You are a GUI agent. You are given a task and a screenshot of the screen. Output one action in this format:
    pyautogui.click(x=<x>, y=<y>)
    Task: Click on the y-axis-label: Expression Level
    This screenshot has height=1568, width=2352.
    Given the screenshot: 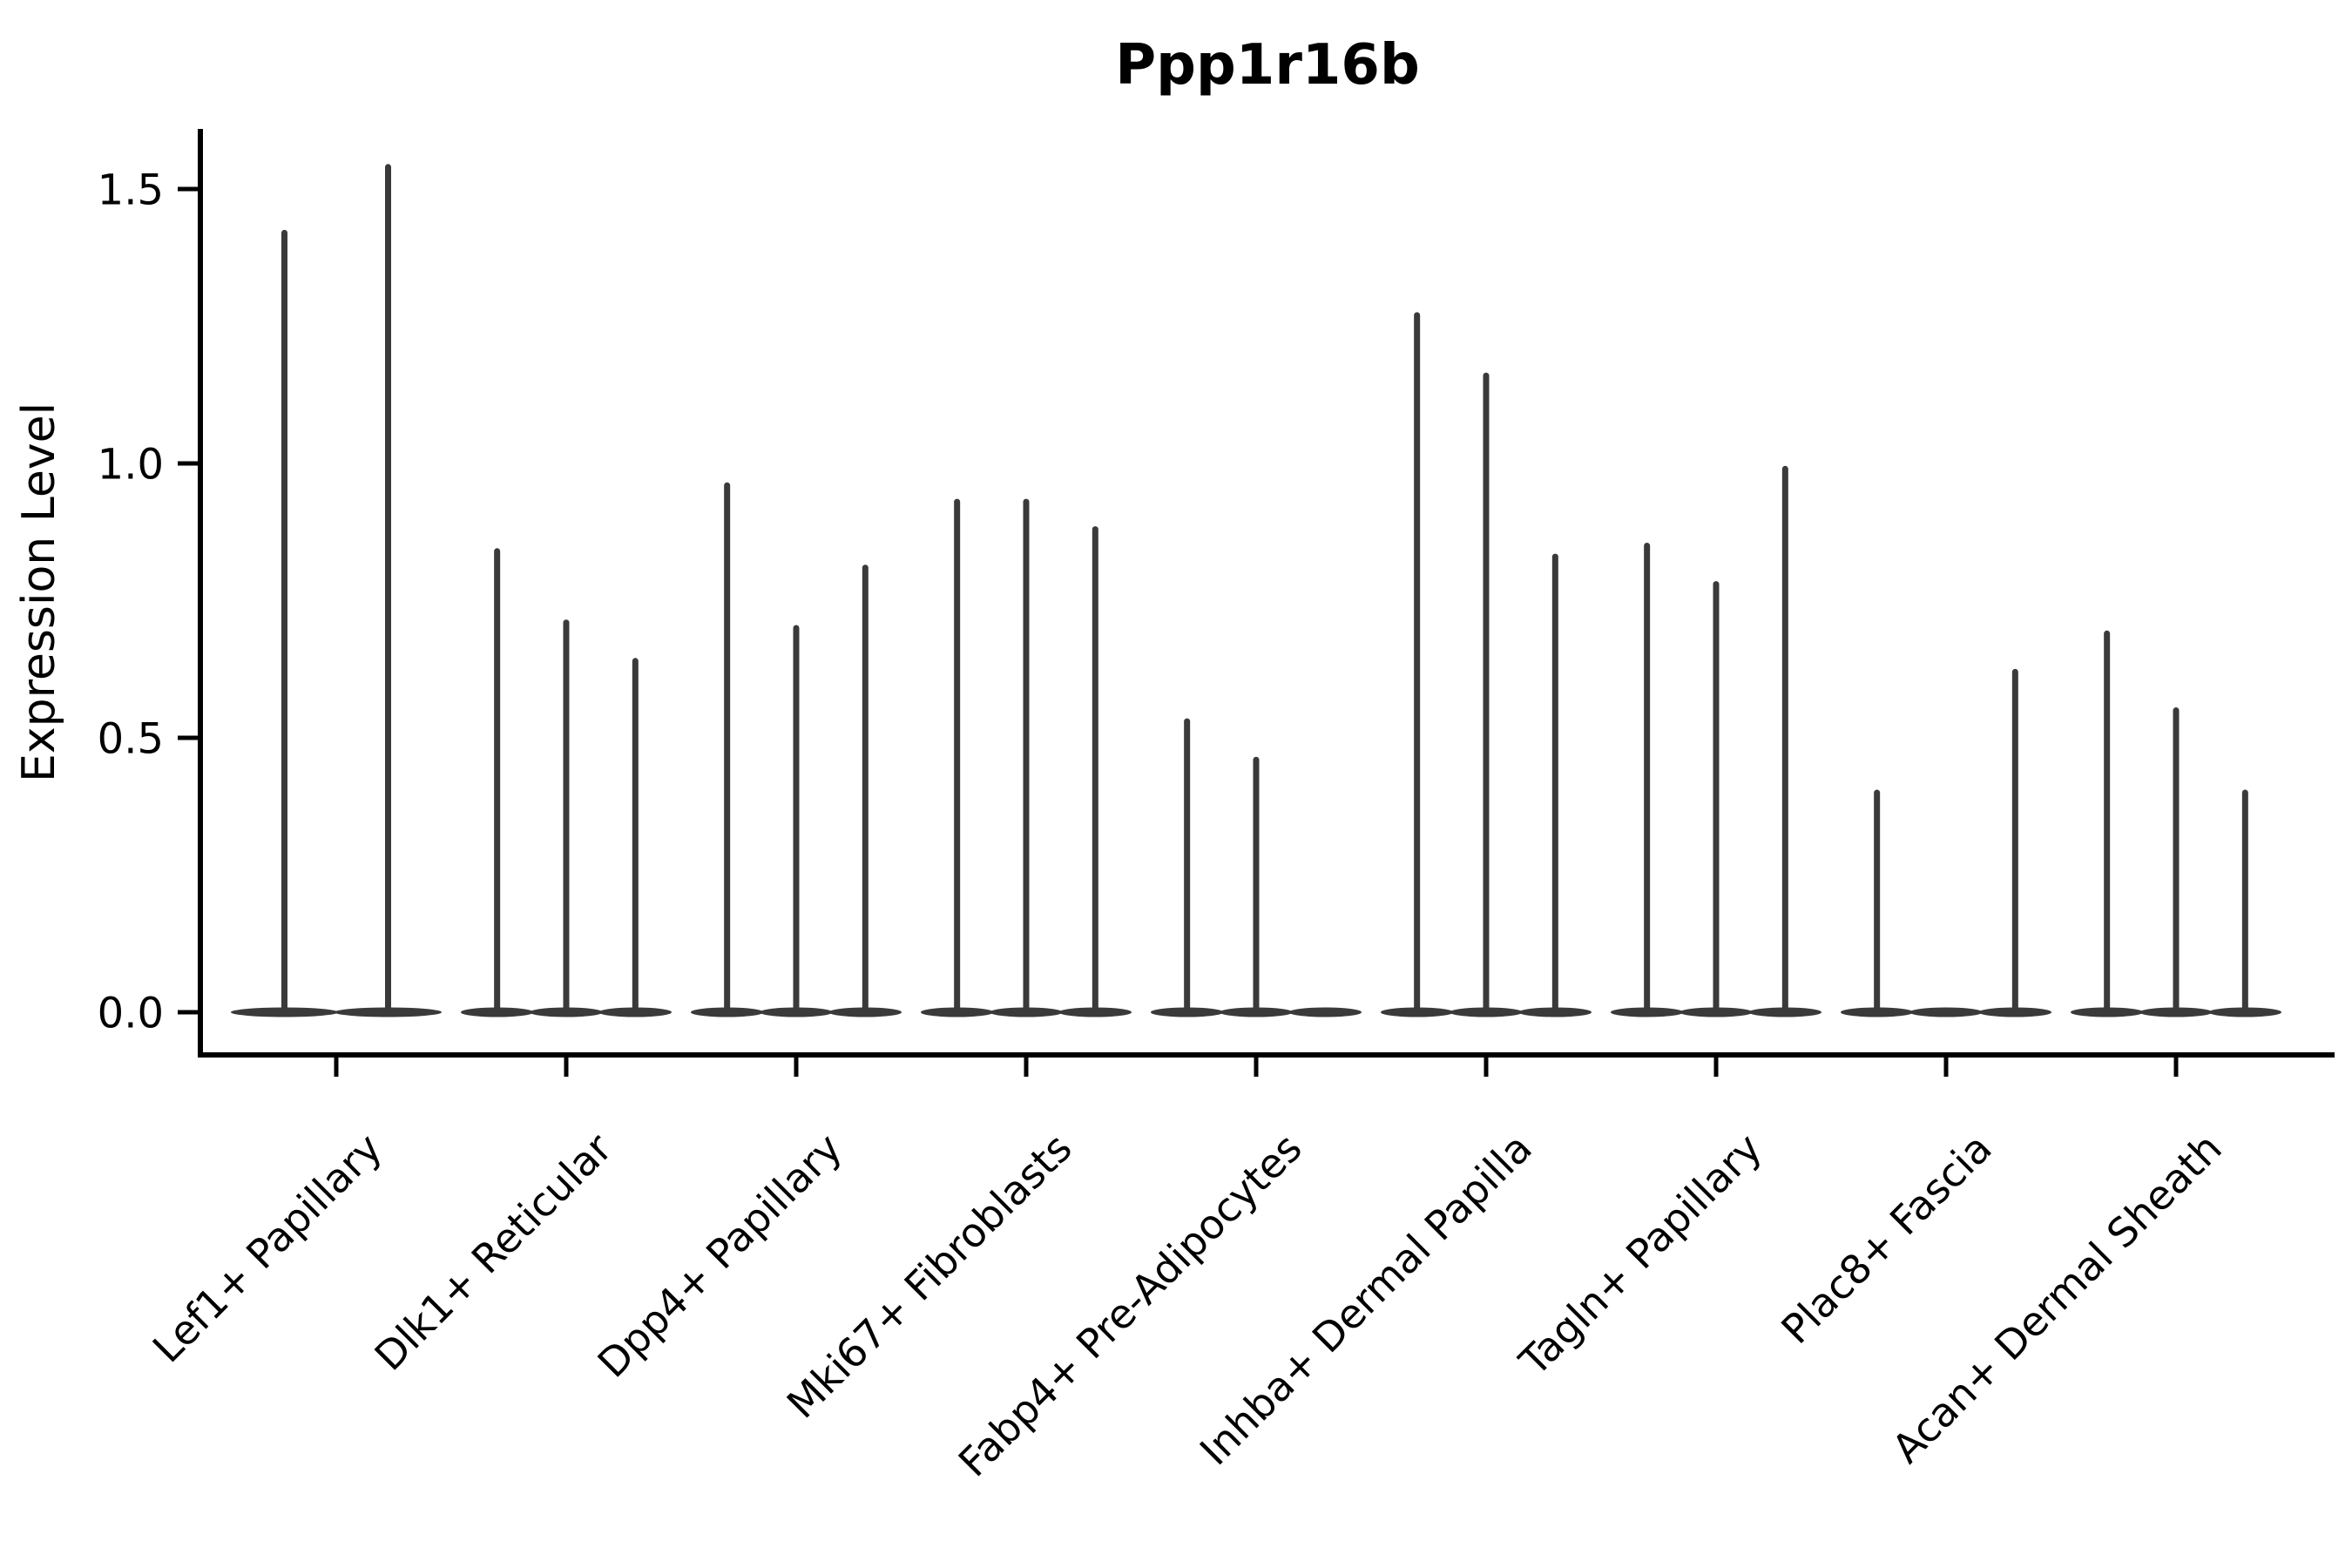 What is the action you would take?
    pyautogui.click(x=39, y=592)
    